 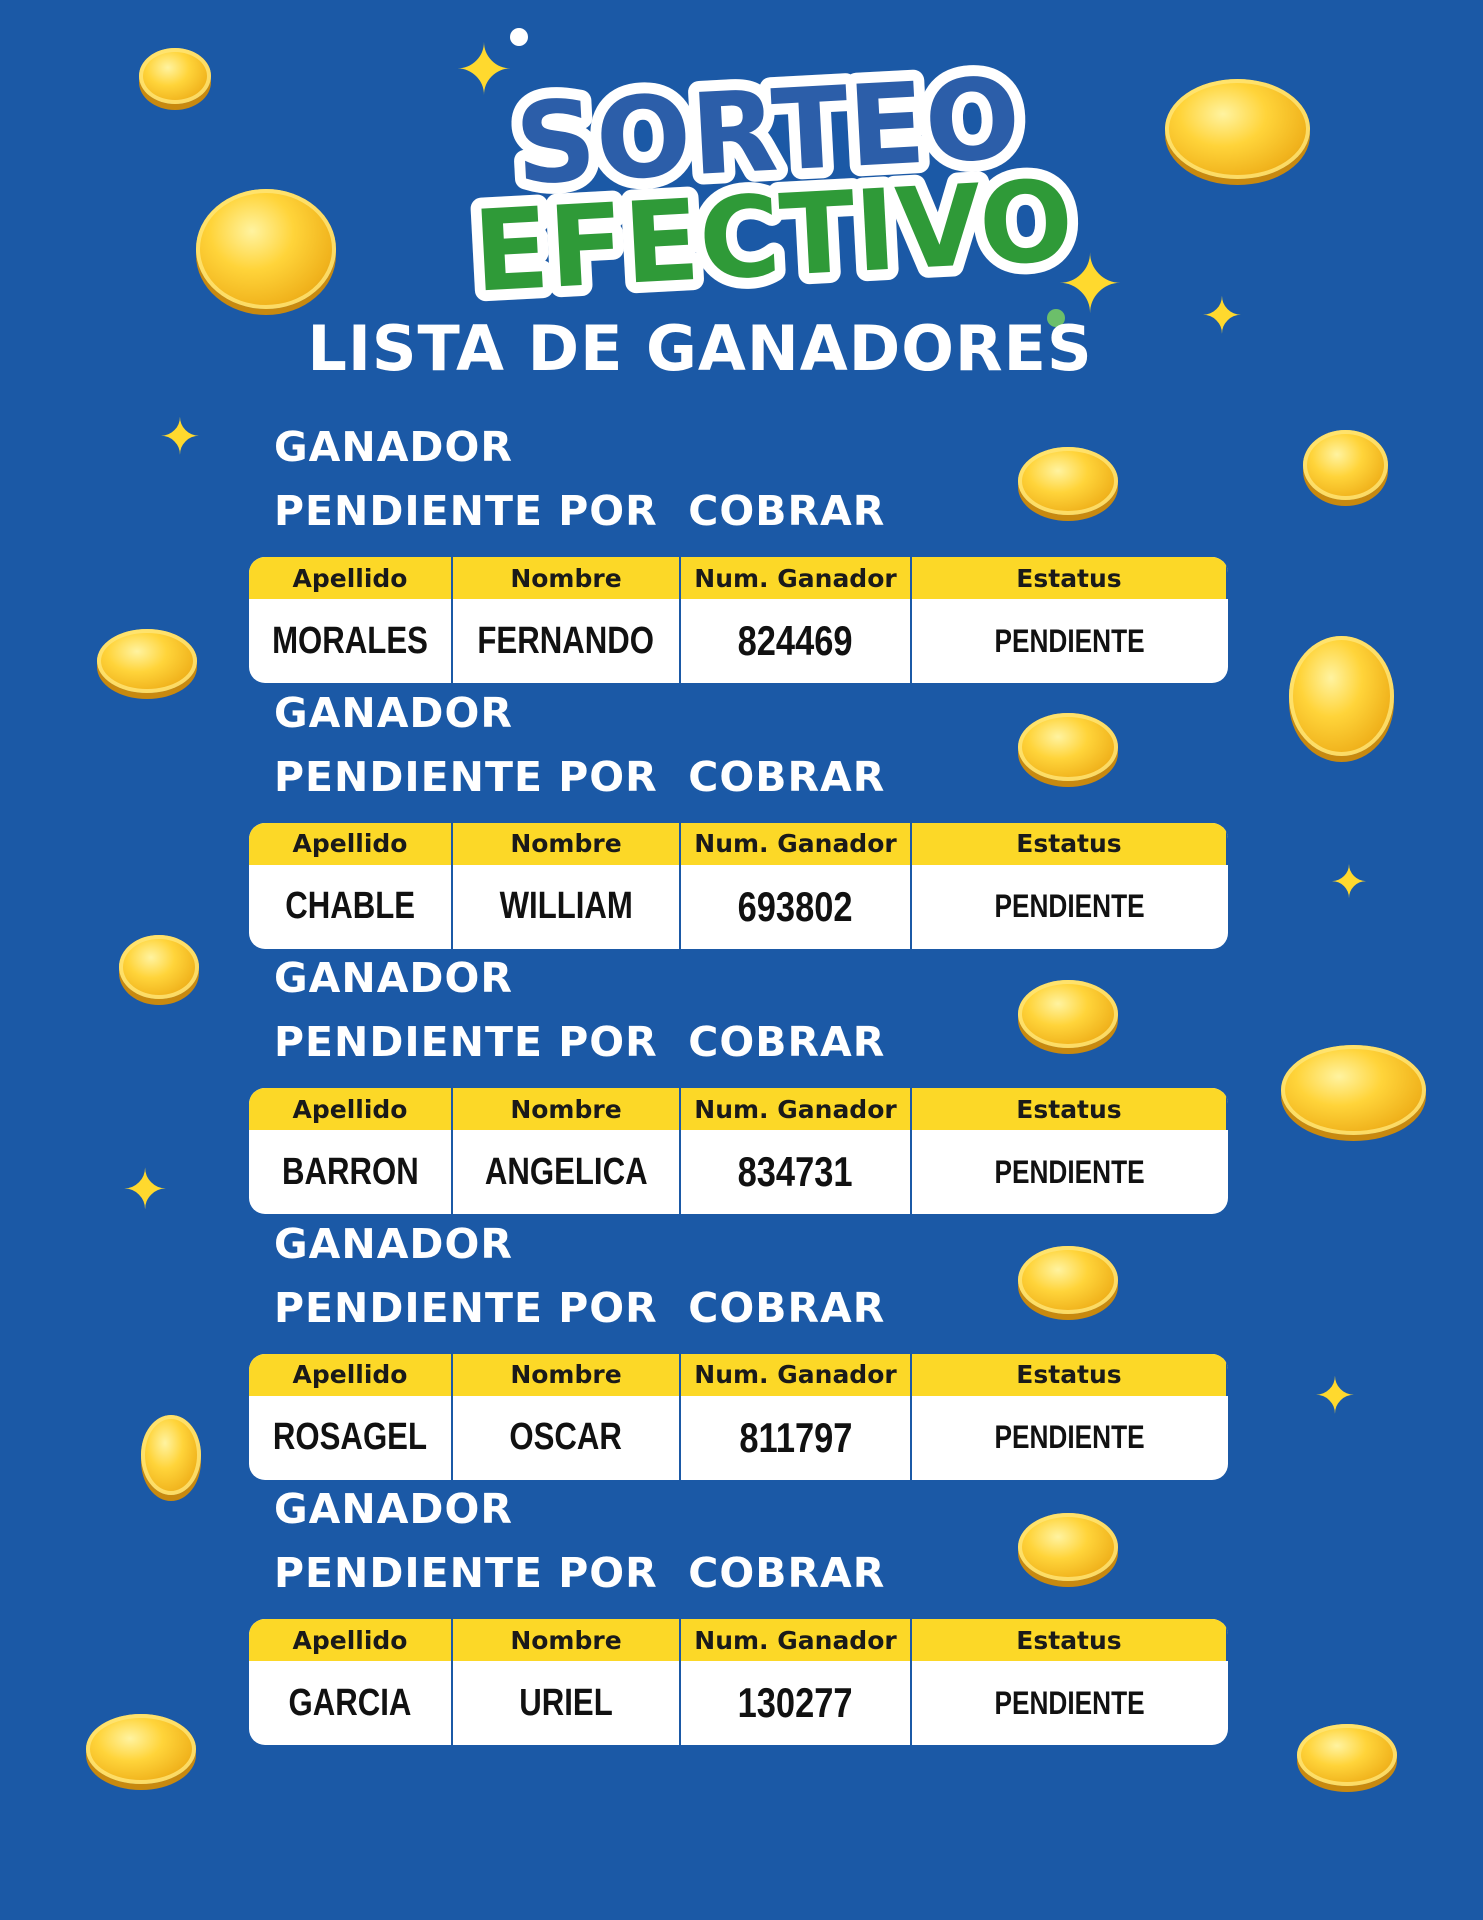 I want to click on winner-number-cell-text: 130277, so click(x=795, y=1702).